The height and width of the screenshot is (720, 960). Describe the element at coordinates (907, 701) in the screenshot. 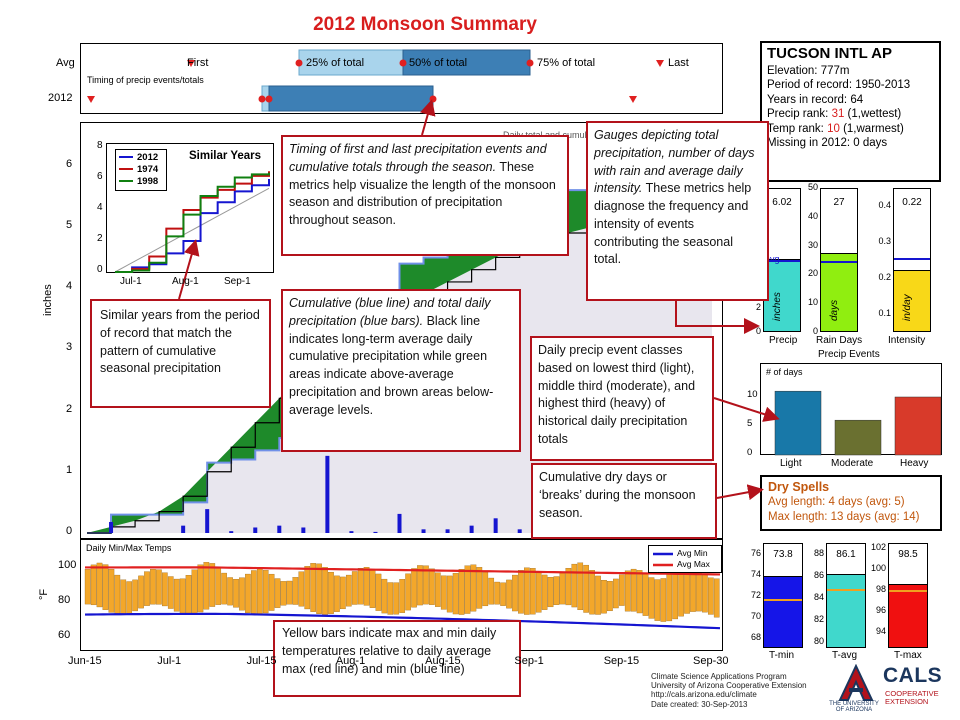

I see `cals-sub-line2: EXTENSION` at that location.